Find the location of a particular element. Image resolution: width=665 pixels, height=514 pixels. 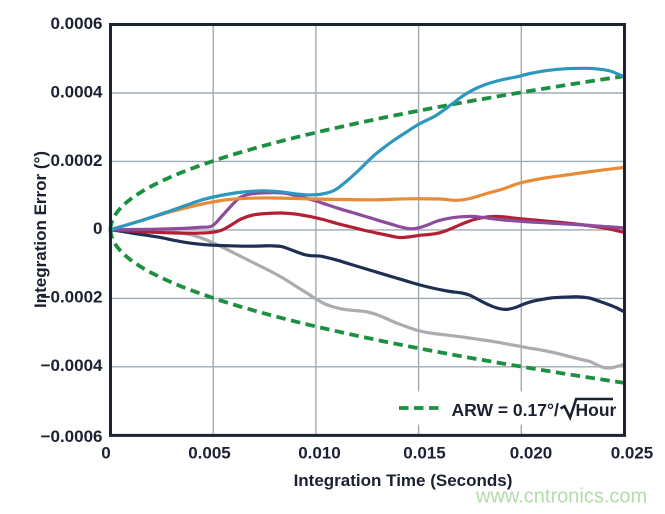

svg-text: Integration Time (Seconds) is located at coordinates (403, 480).